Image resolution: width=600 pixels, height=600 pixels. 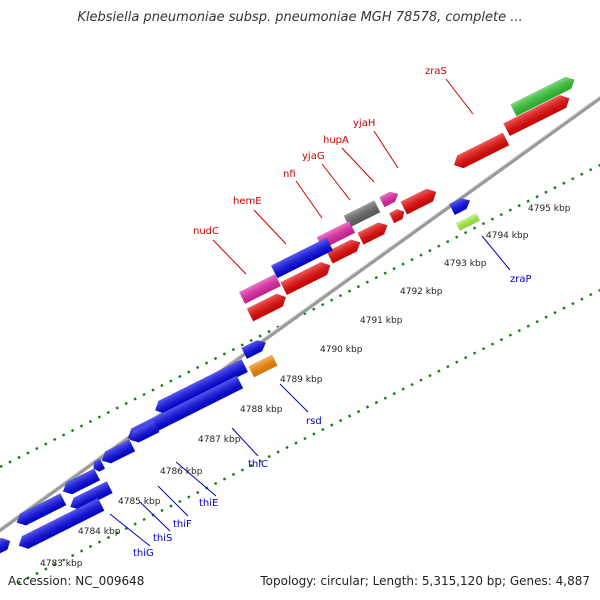 What do you see at coordinates (76, 581) in the screenshot?
I see `accession-text: Accession: NC_009648` at bounding box center [76, 581].